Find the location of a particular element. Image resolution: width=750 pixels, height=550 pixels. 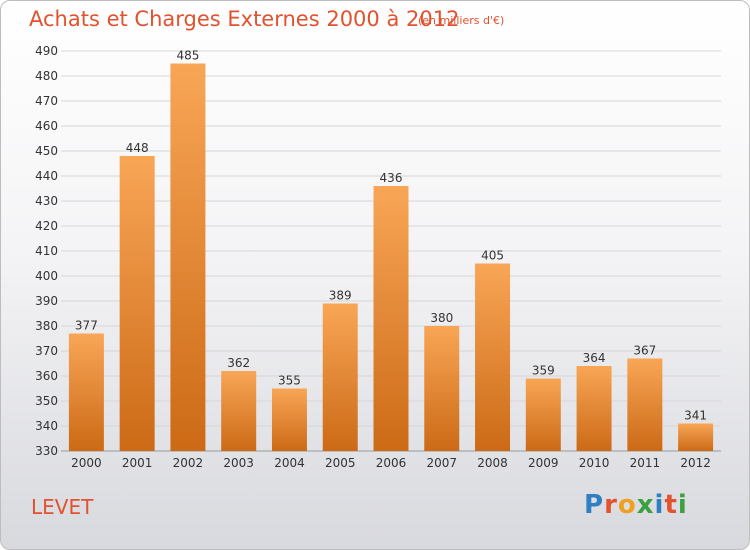

data-label: 485 is located at coordinates (187, 56).